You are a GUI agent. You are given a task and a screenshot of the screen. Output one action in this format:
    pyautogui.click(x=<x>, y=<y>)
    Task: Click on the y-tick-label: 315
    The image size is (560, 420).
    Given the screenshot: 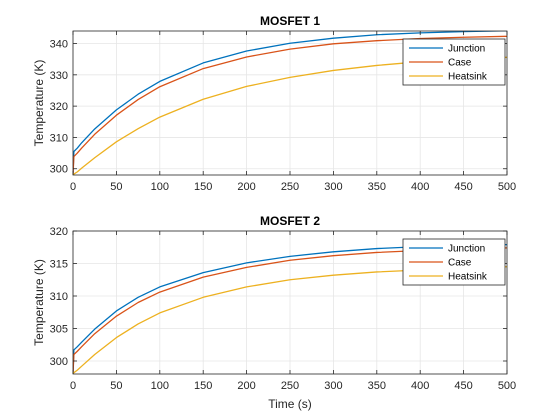 What is the action you would take?
    pyautogui.click(x=59, y=265)
    